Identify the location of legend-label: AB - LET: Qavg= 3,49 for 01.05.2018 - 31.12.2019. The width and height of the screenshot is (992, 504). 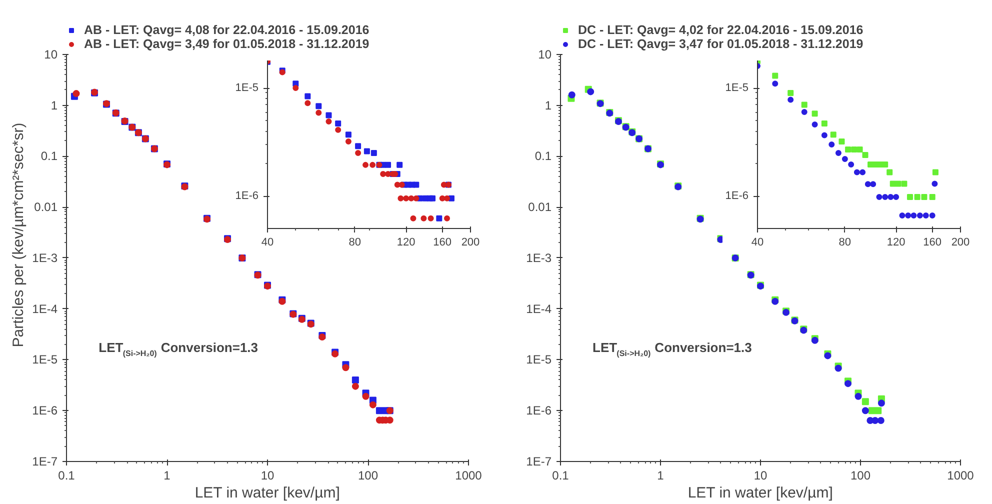
(227, 44).